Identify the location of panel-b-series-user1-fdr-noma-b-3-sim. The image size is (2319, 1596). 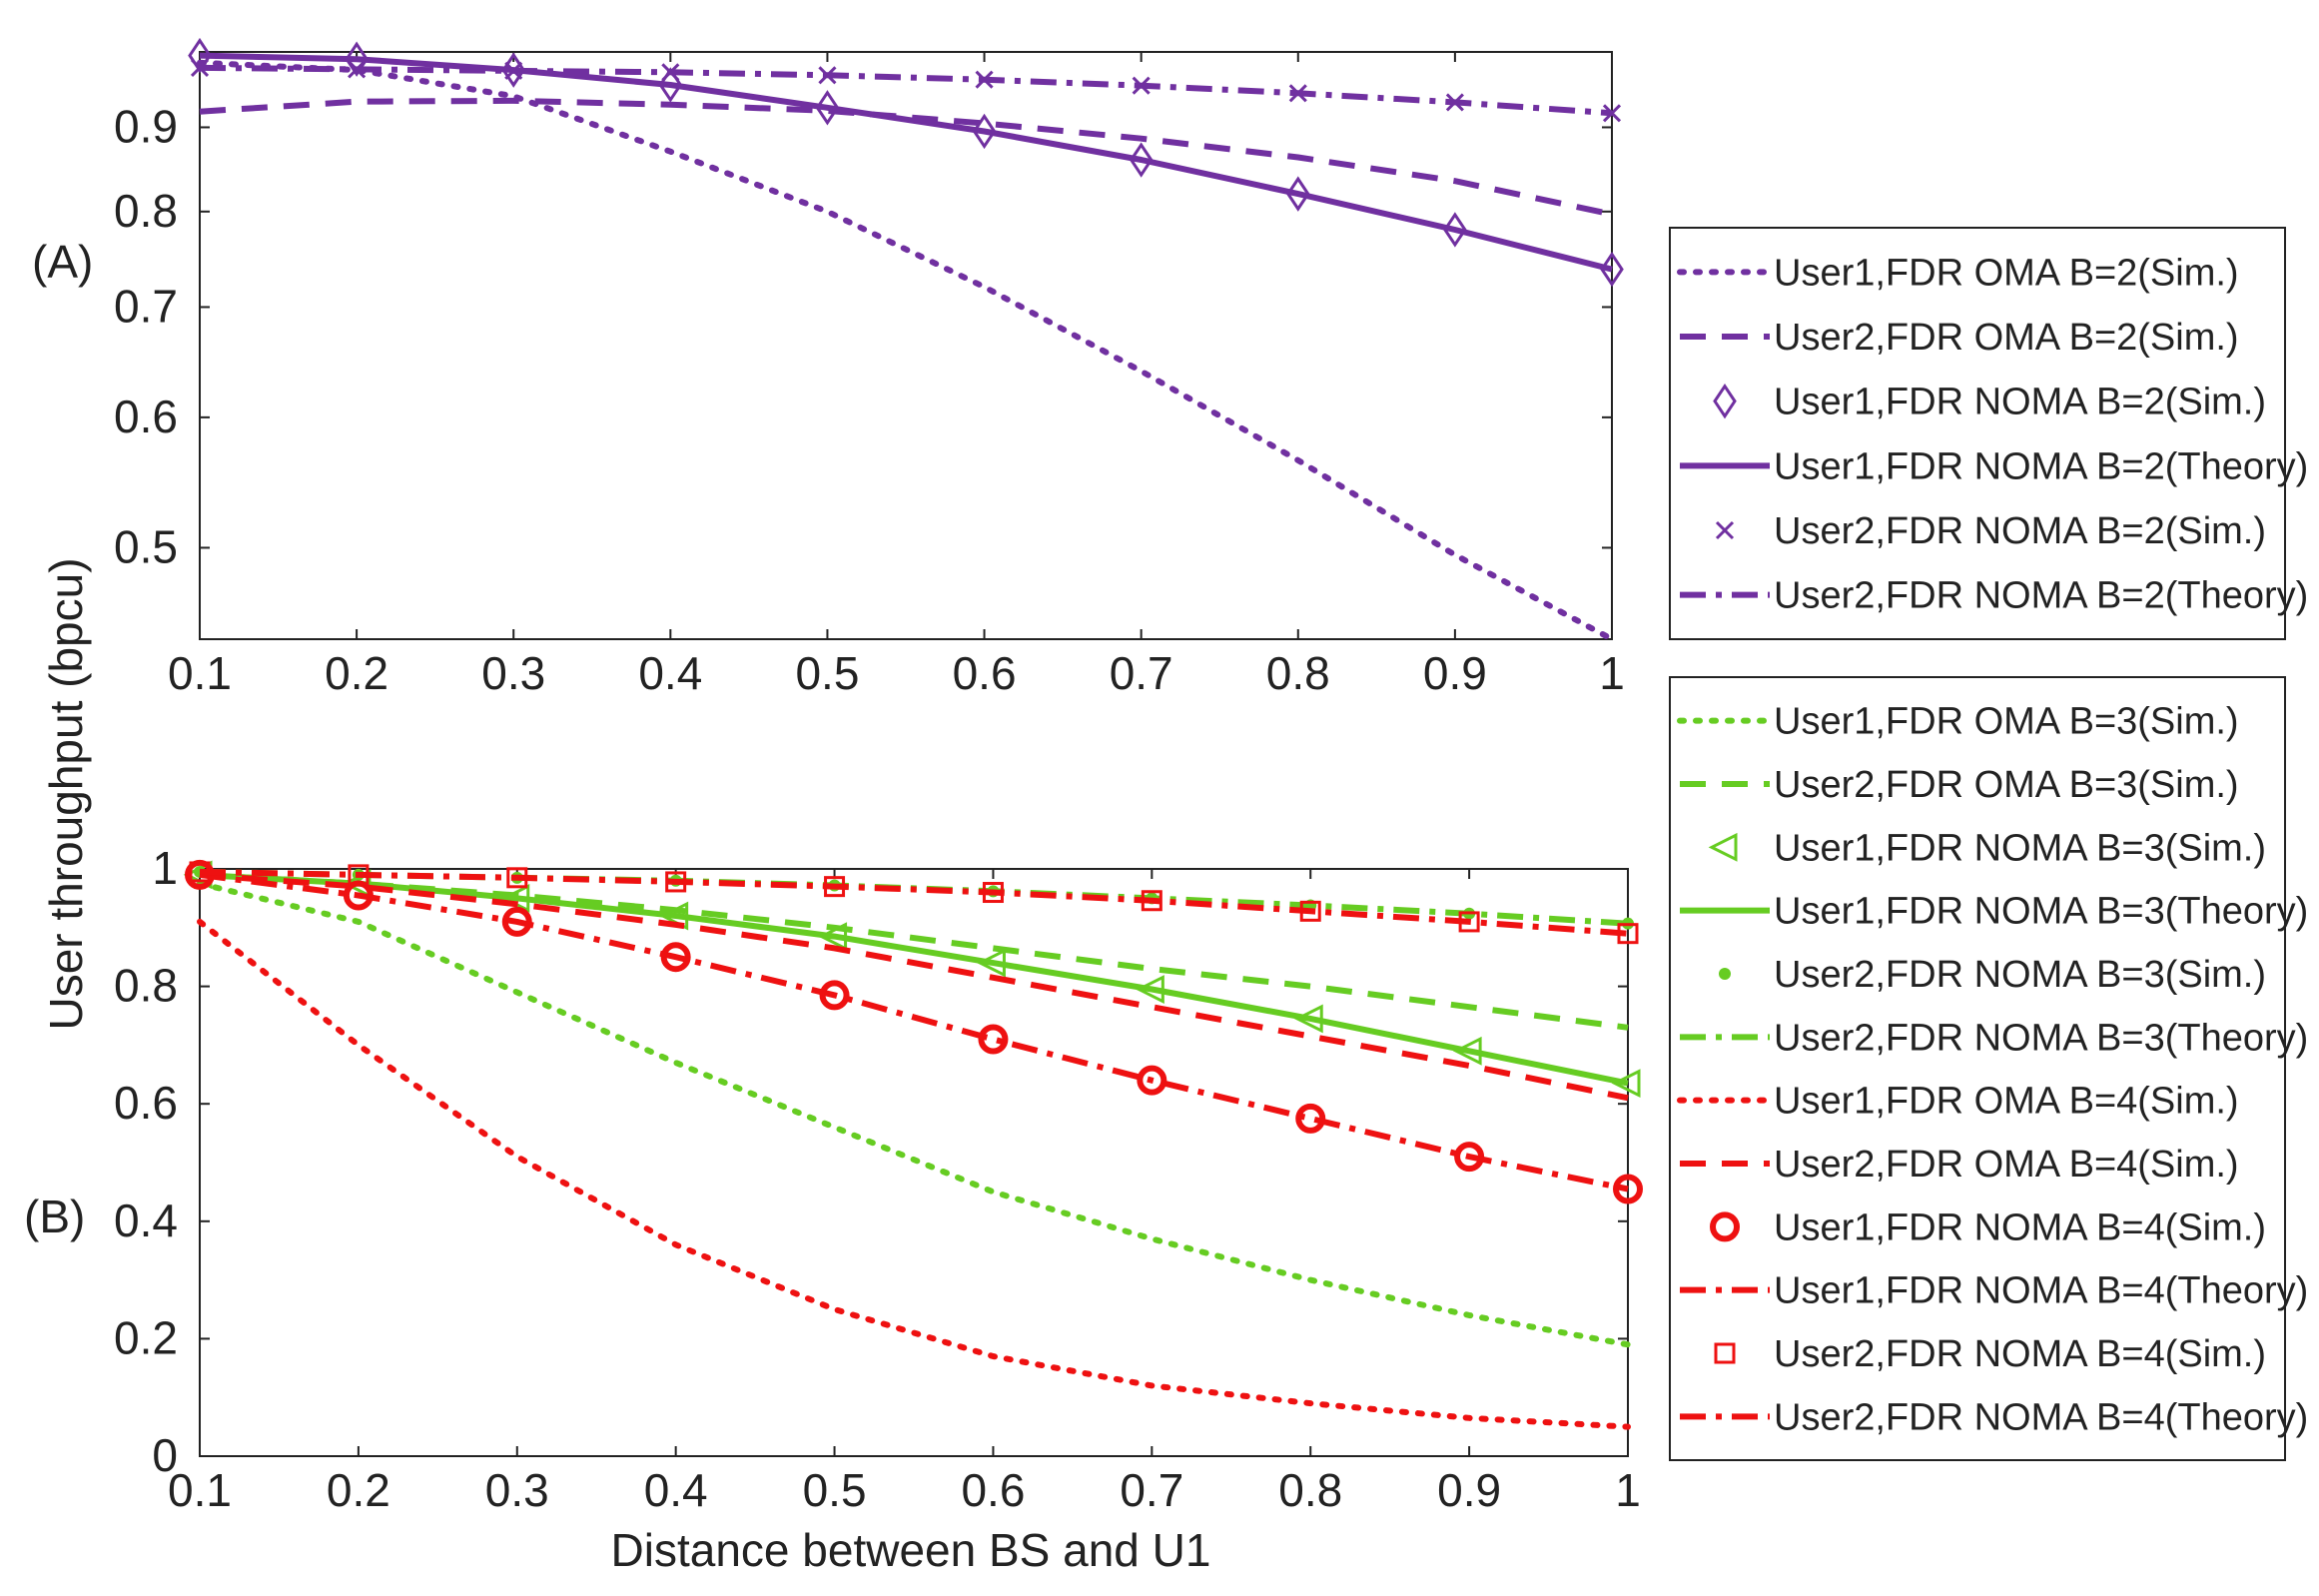
(912, 979).